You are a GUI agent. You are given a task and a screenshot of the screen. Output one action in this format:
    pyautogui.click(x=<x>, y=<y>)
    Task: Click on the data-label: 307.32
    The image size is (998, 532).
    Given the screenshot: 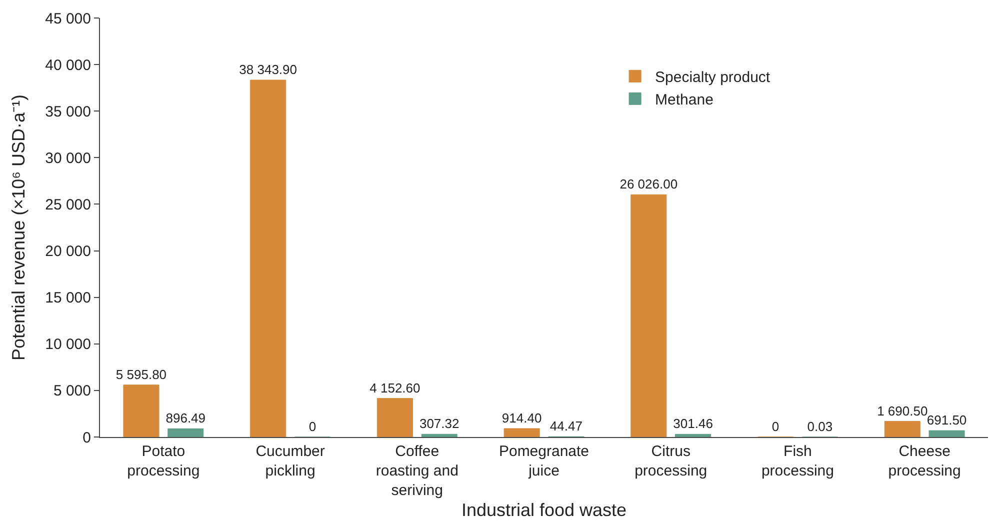 What is the action you would take?
    pyautogui.click(x=439, y=424)
    